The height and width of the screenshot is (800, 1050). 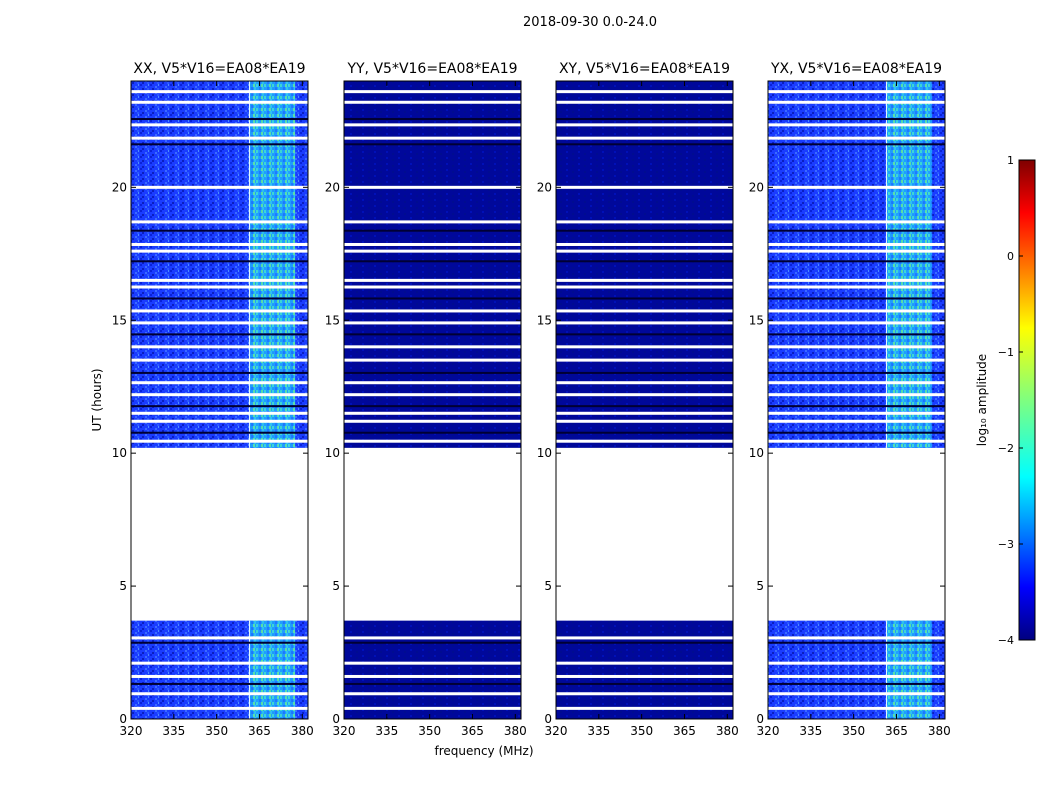 What do you see at coordinates (1010, 400) in the screenshot?
I see `colorbar-ticks: 1 0 −1 −2 −3 −4` at bounding box center [1010, 400].